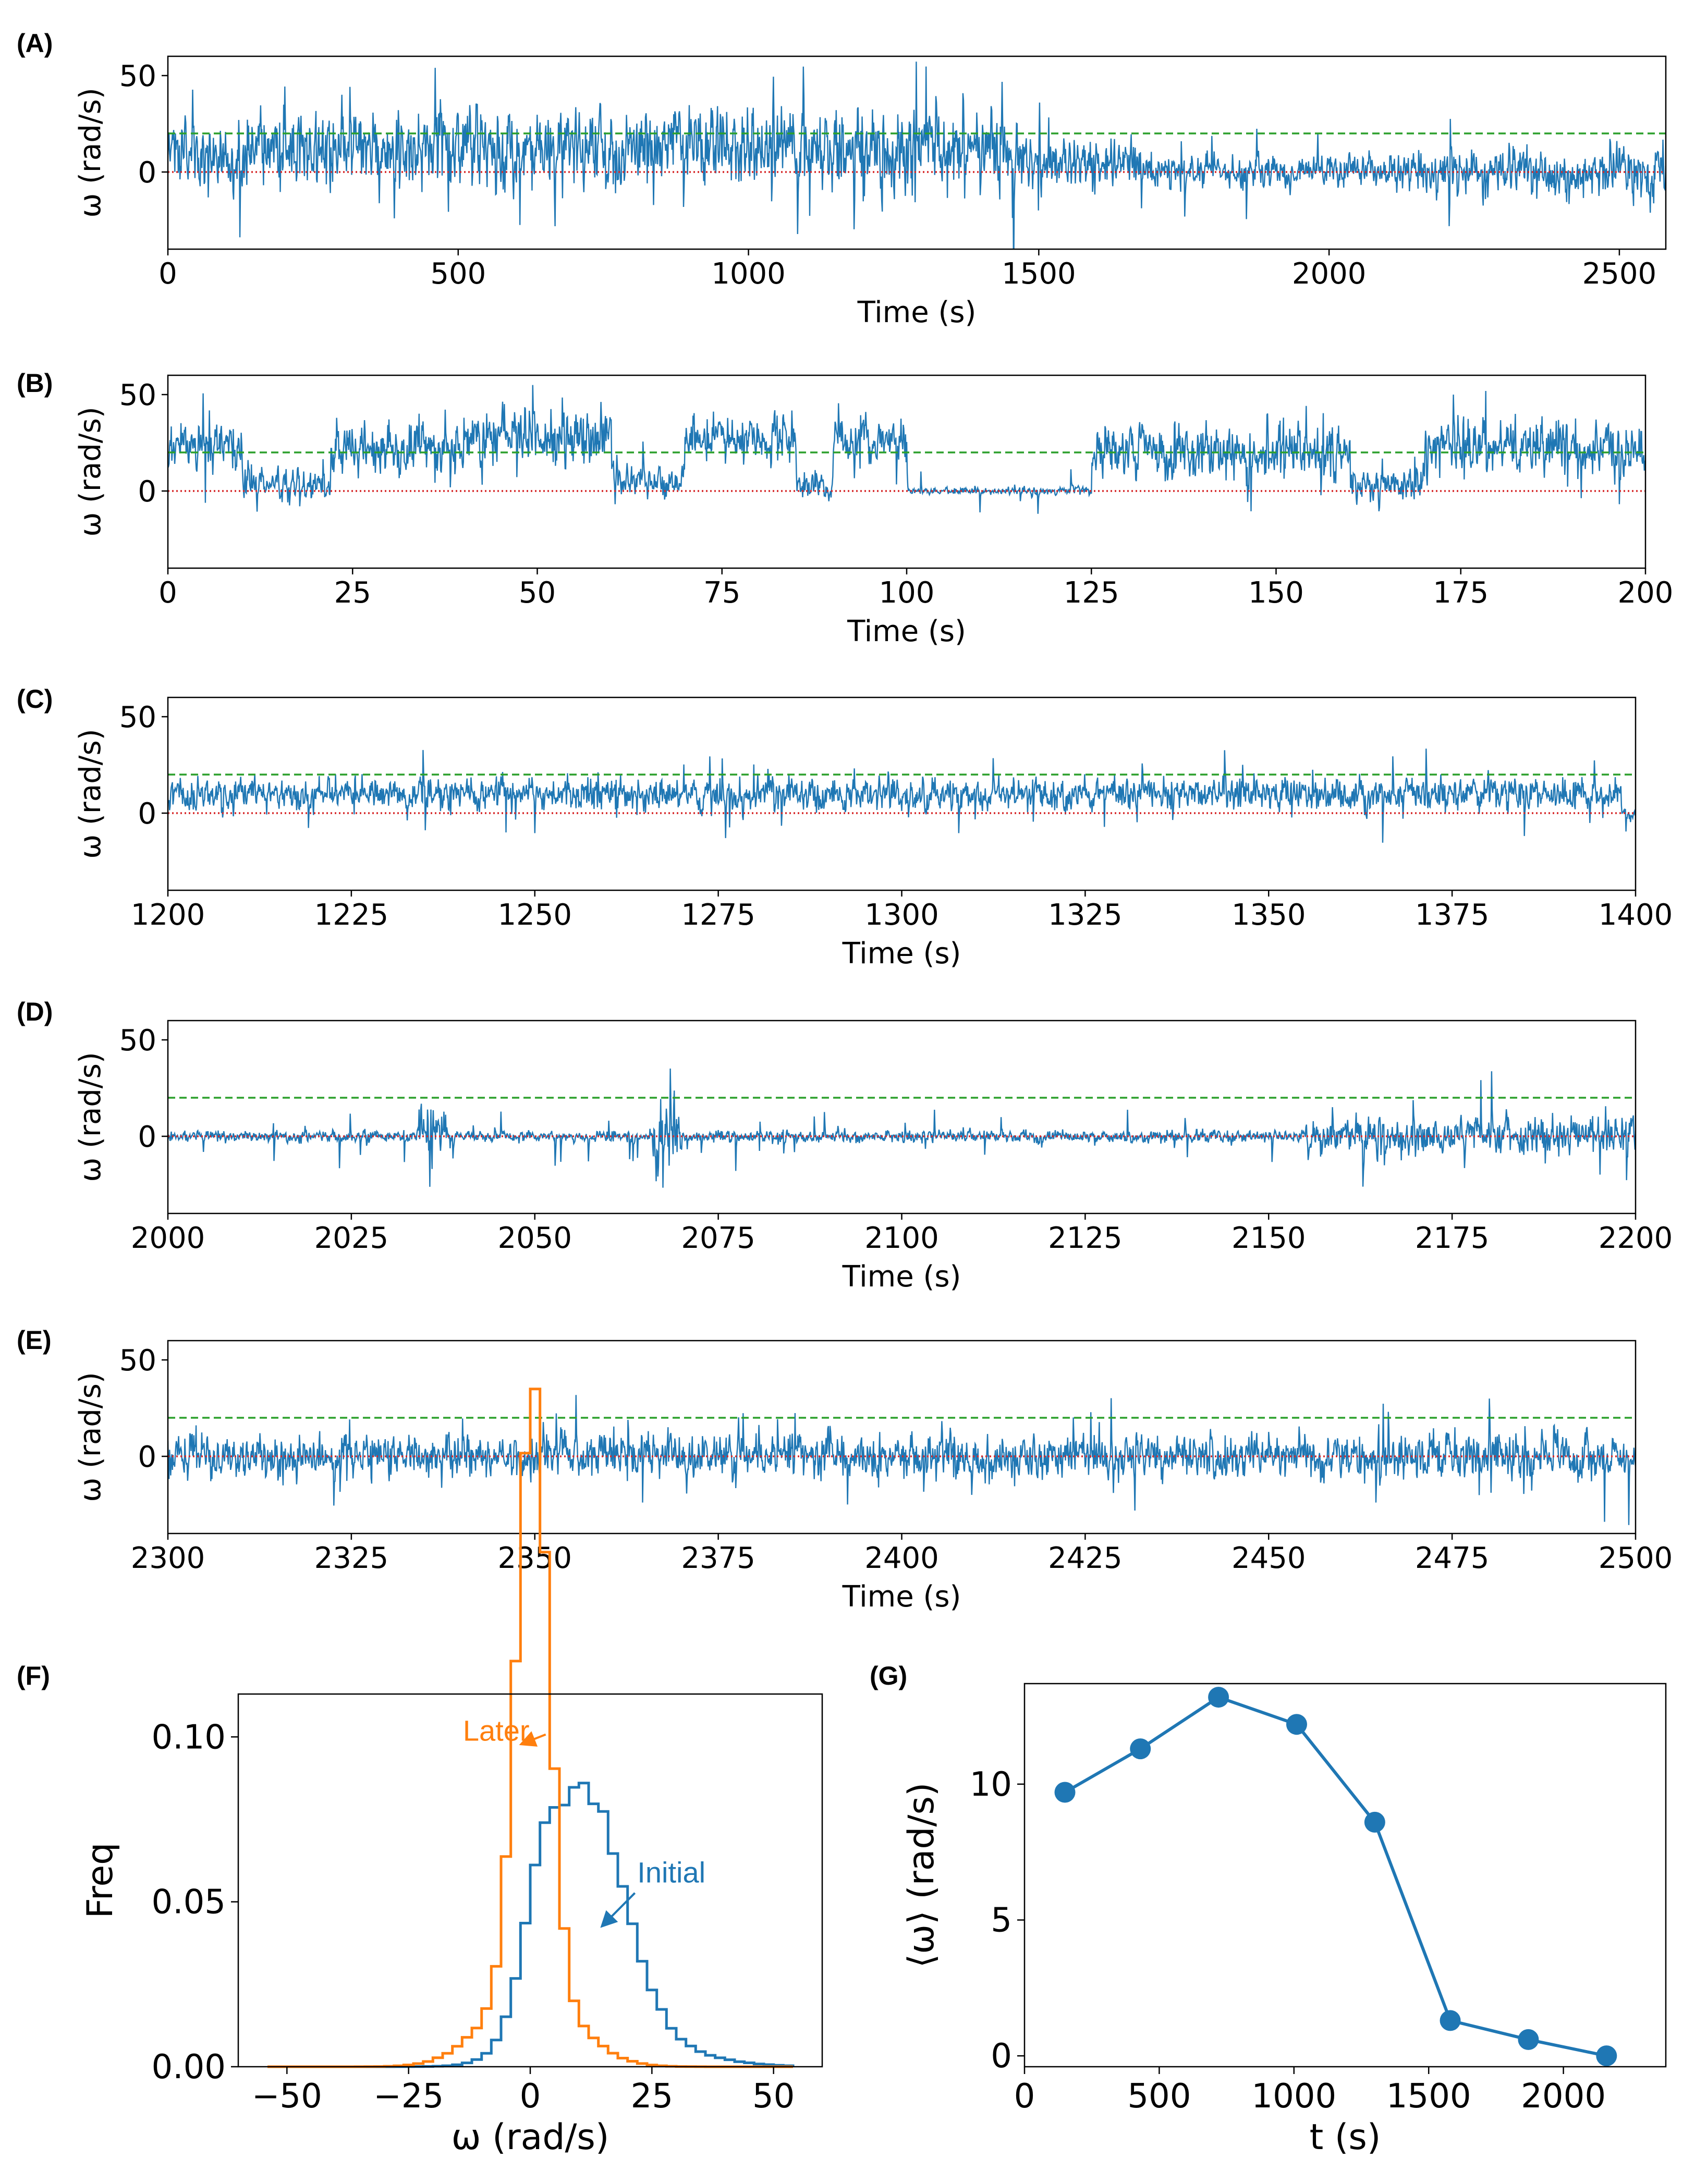 Image resolution: width=1695 pixels, height=2184 pixels. What do you see at coordinates (901, 1558) in the screenshot?
I see `x-tick-label: 2400` at bounding box center [901, 1558].